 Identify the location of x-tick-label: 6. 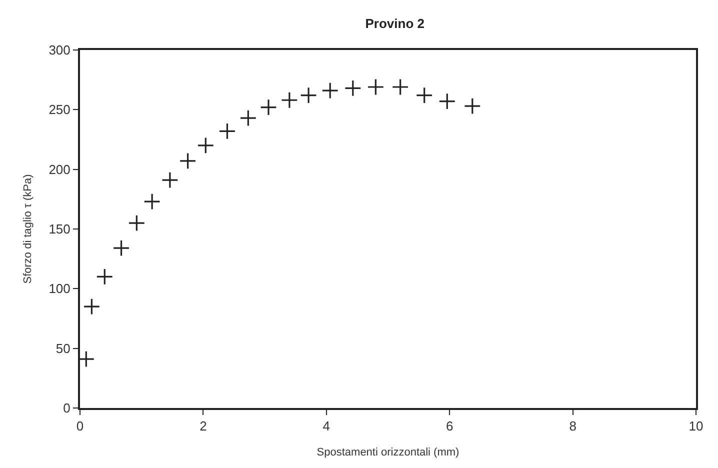
(450, 426).